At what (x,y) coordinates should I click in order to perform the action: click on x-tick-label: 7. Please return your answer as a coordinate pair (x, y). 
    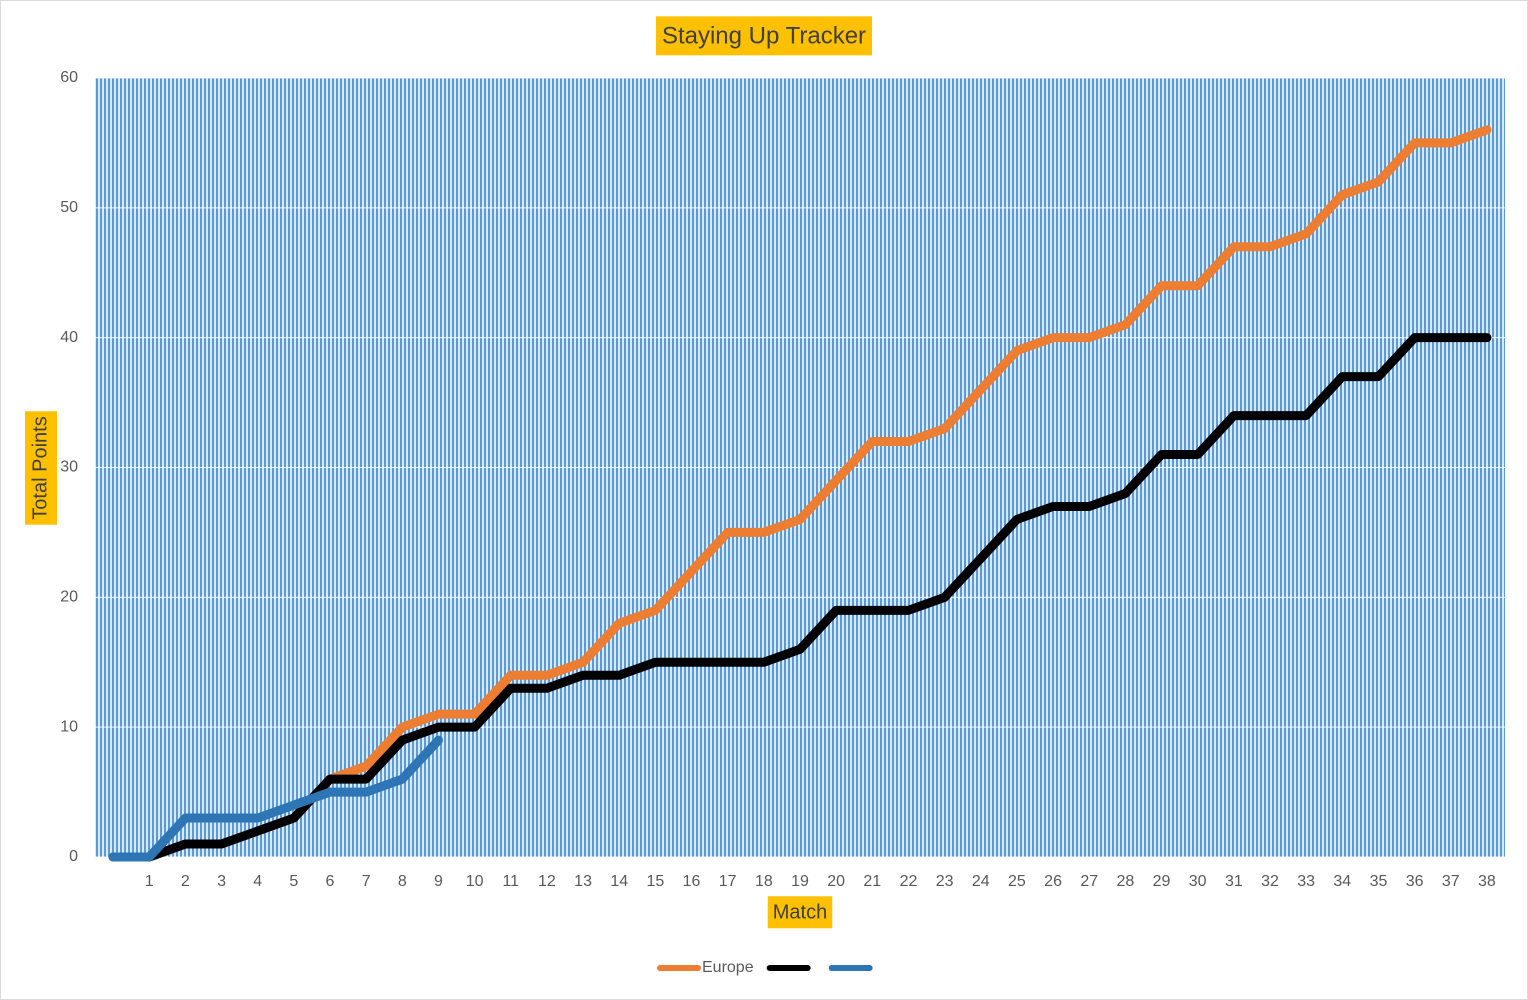
    Looking at the image, I should click on (366, 881).